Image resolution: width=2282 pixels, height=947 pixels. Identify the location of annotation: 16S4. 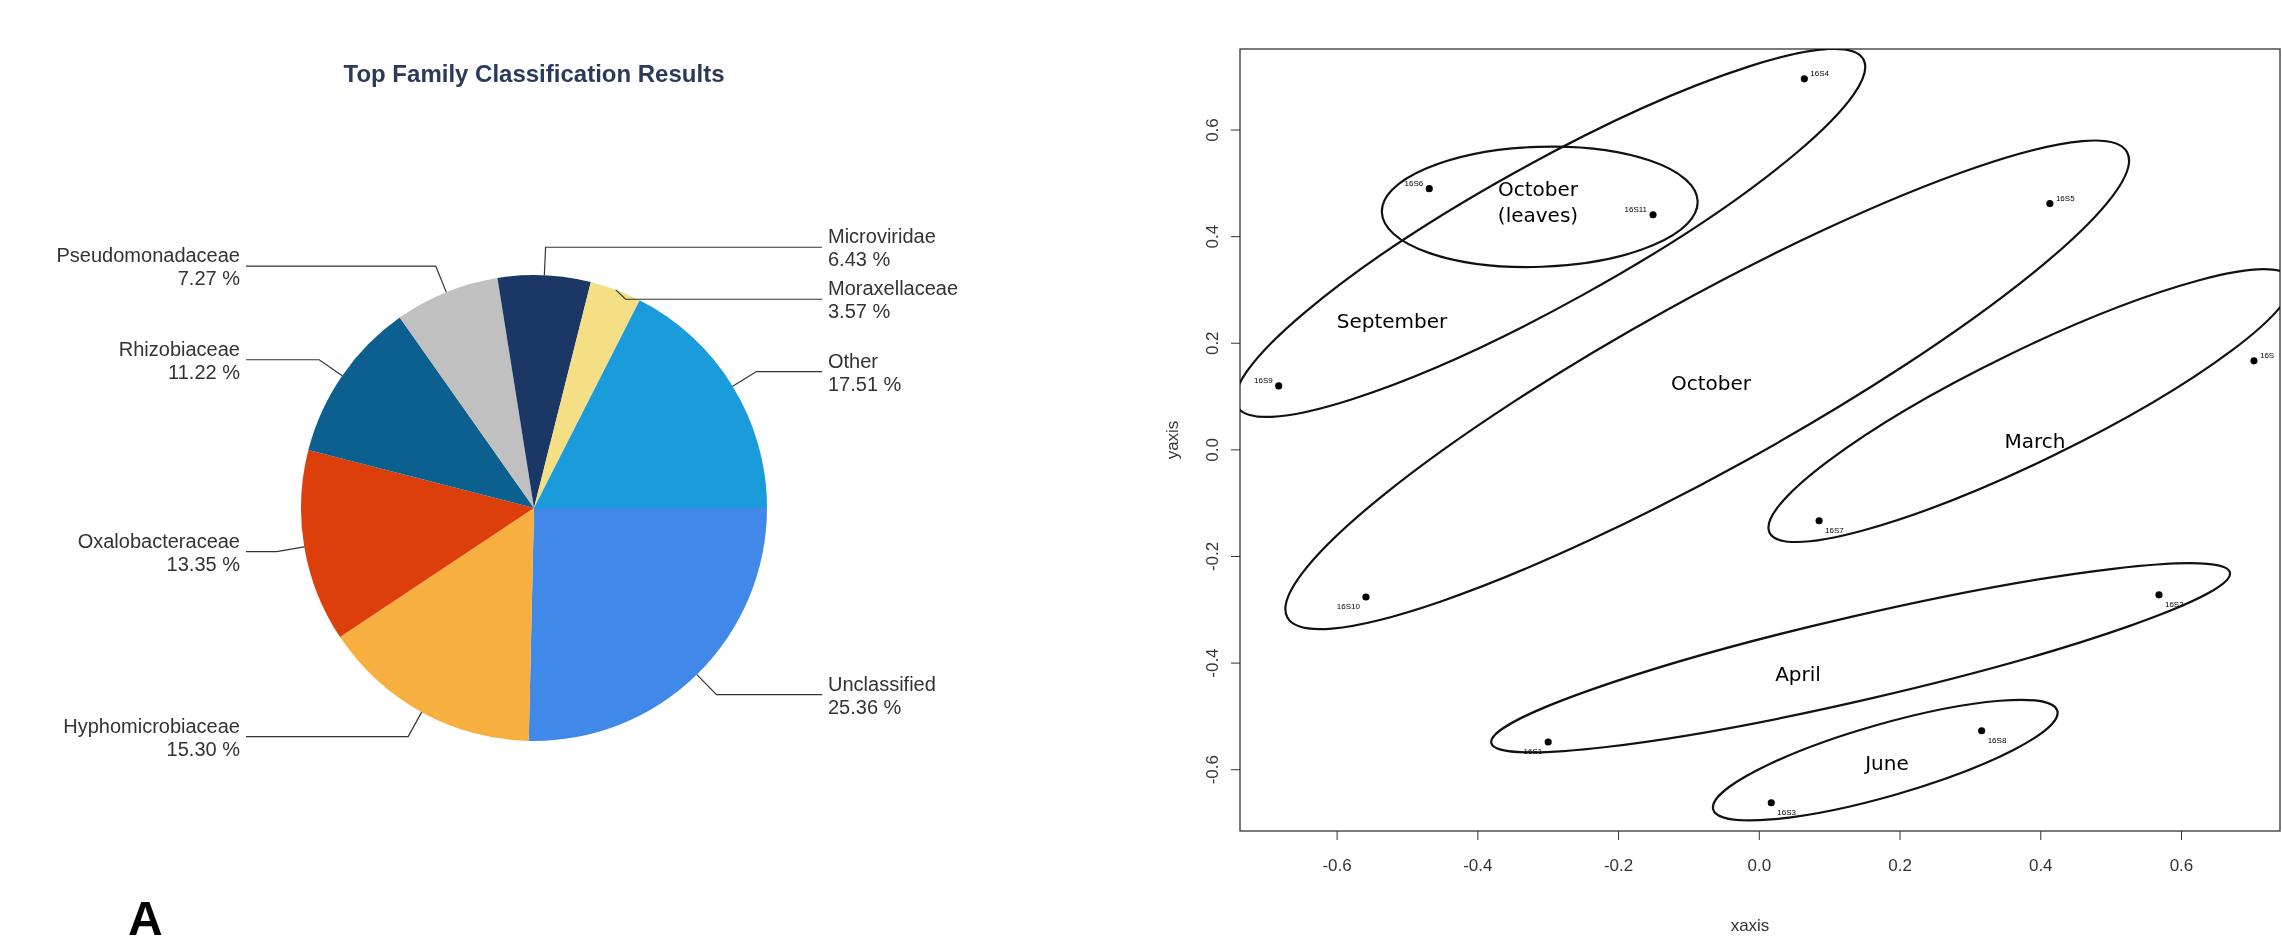
(1820, 73).